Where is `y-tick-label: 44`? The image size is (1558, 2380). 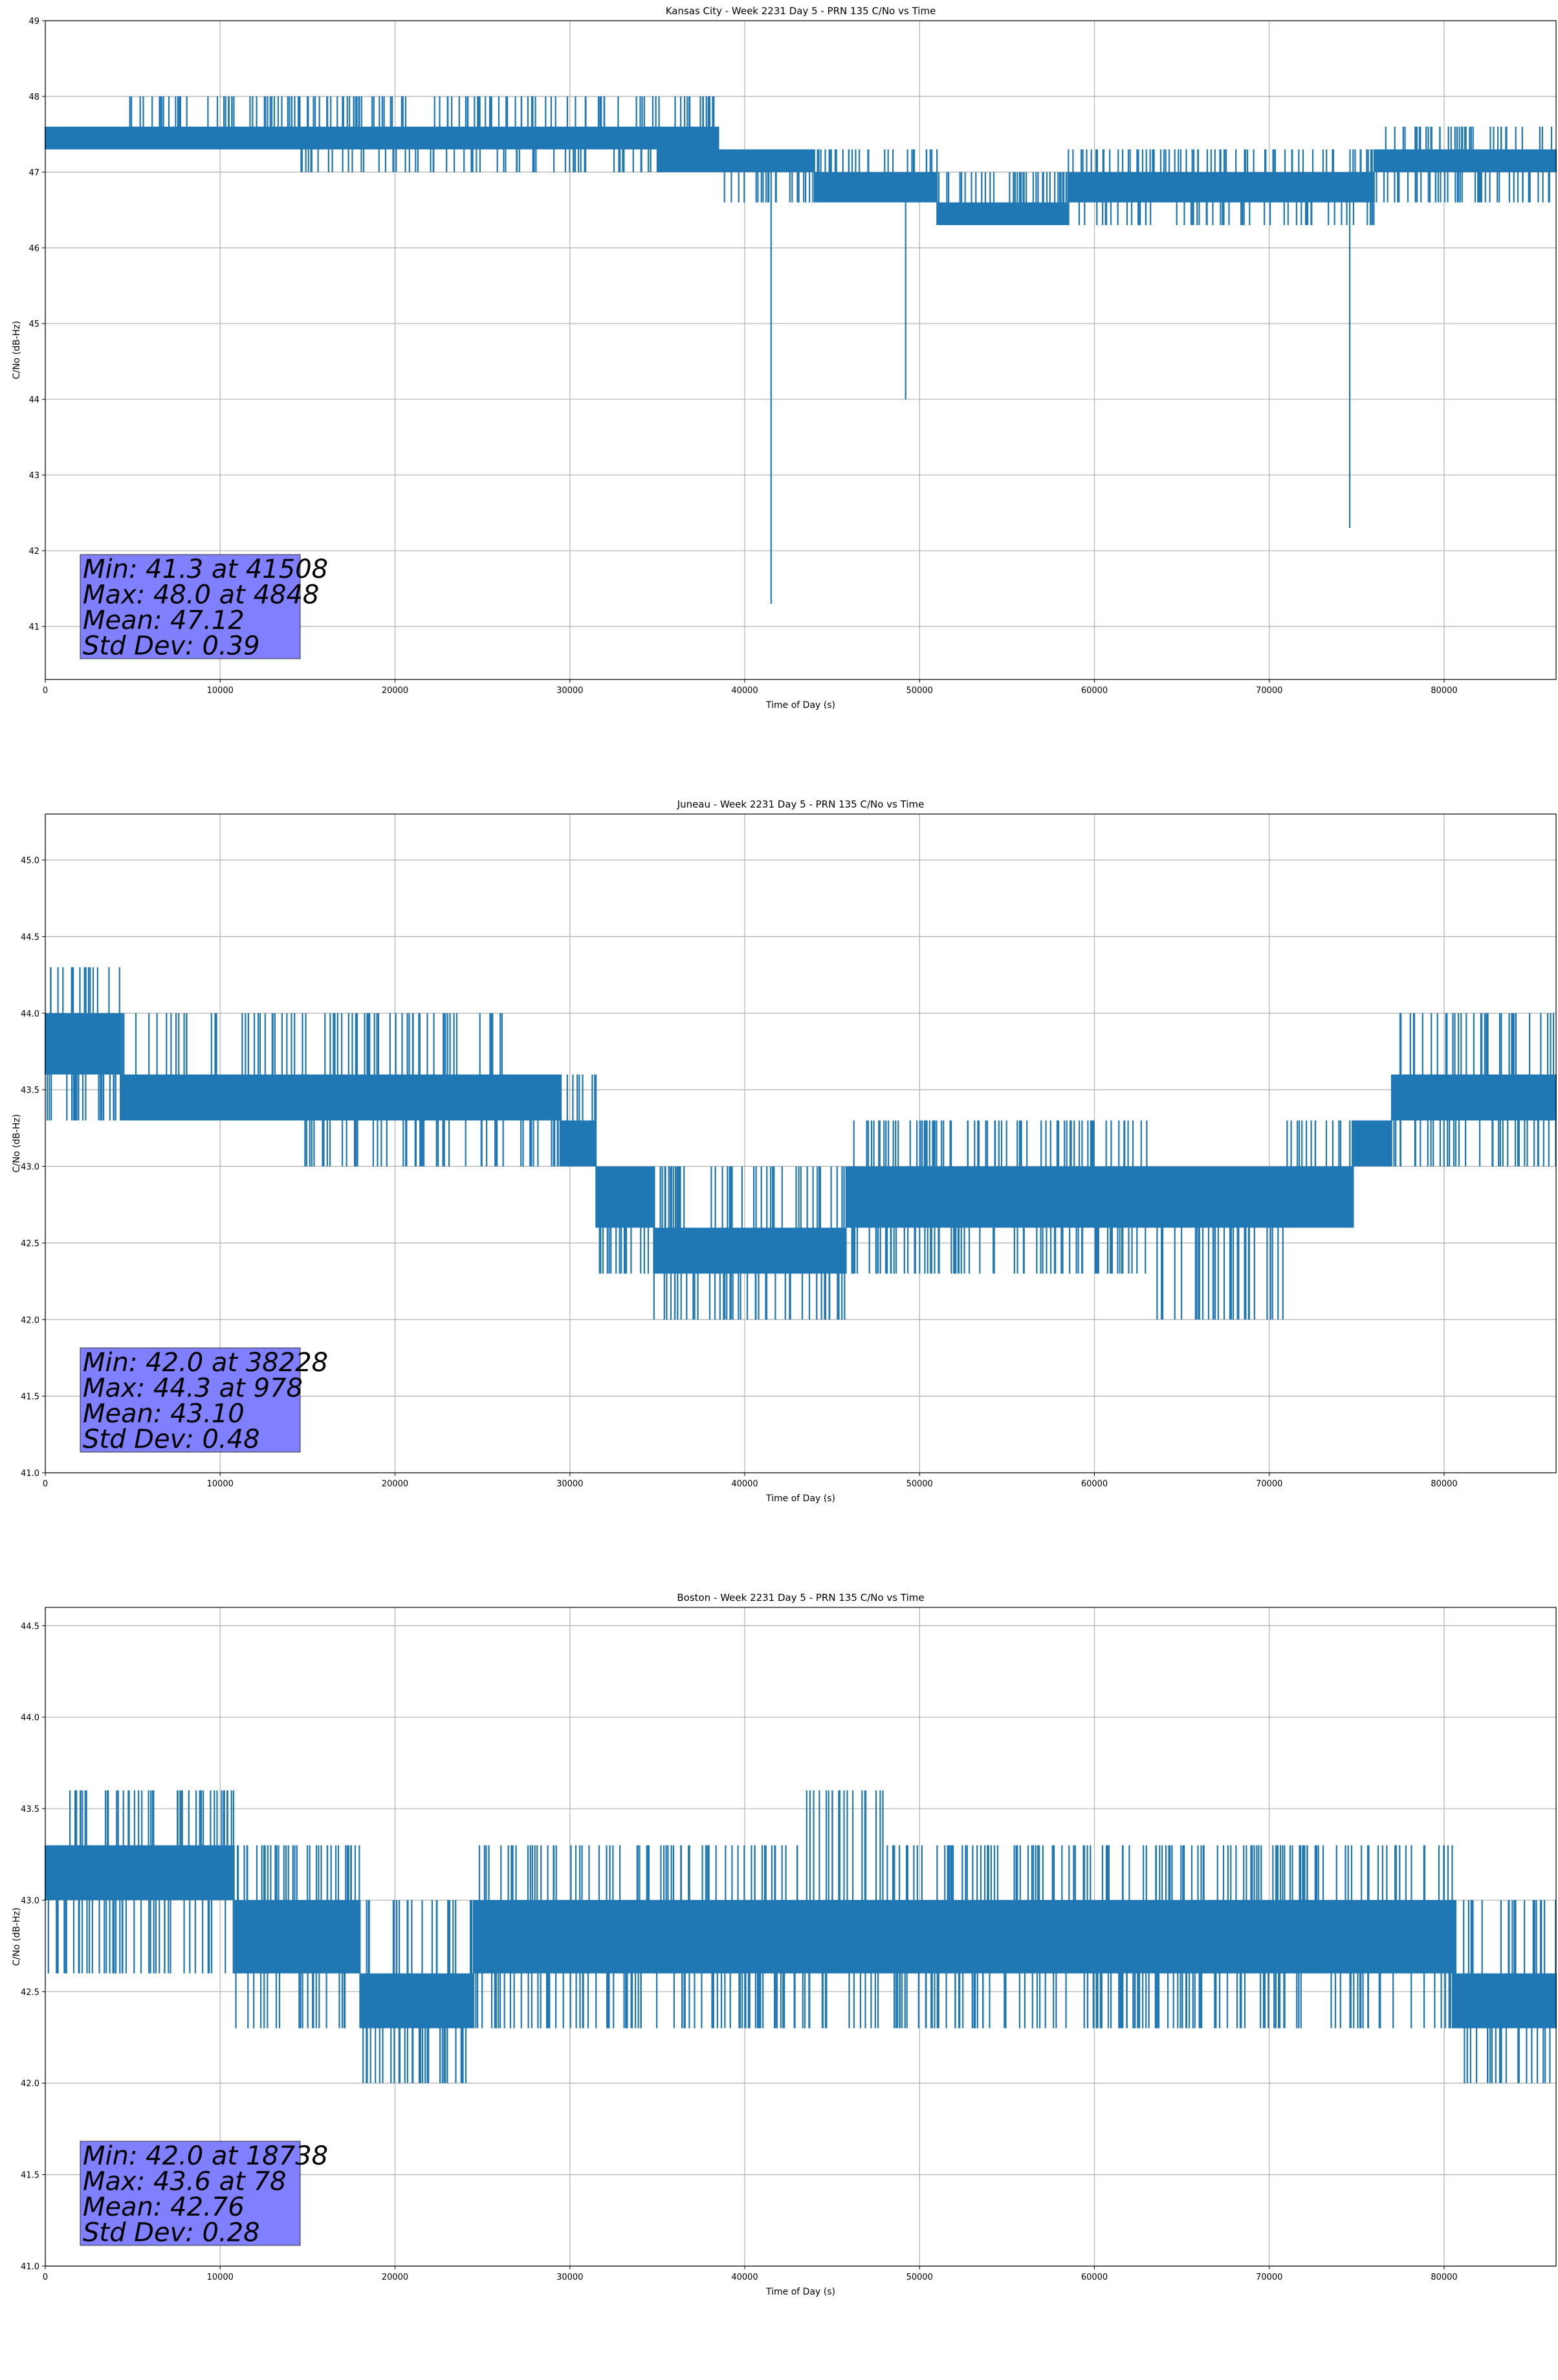 y-tick-label: 44 is located at coordinates (33, 400).